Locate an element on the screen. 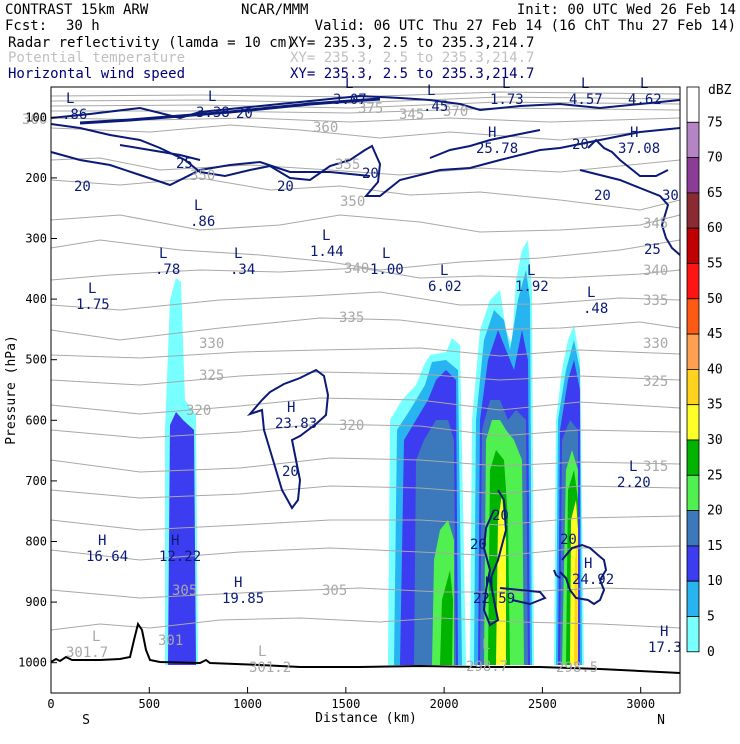  y-axis-label: Pressure (hPa) is located at coordinates (11, 390).